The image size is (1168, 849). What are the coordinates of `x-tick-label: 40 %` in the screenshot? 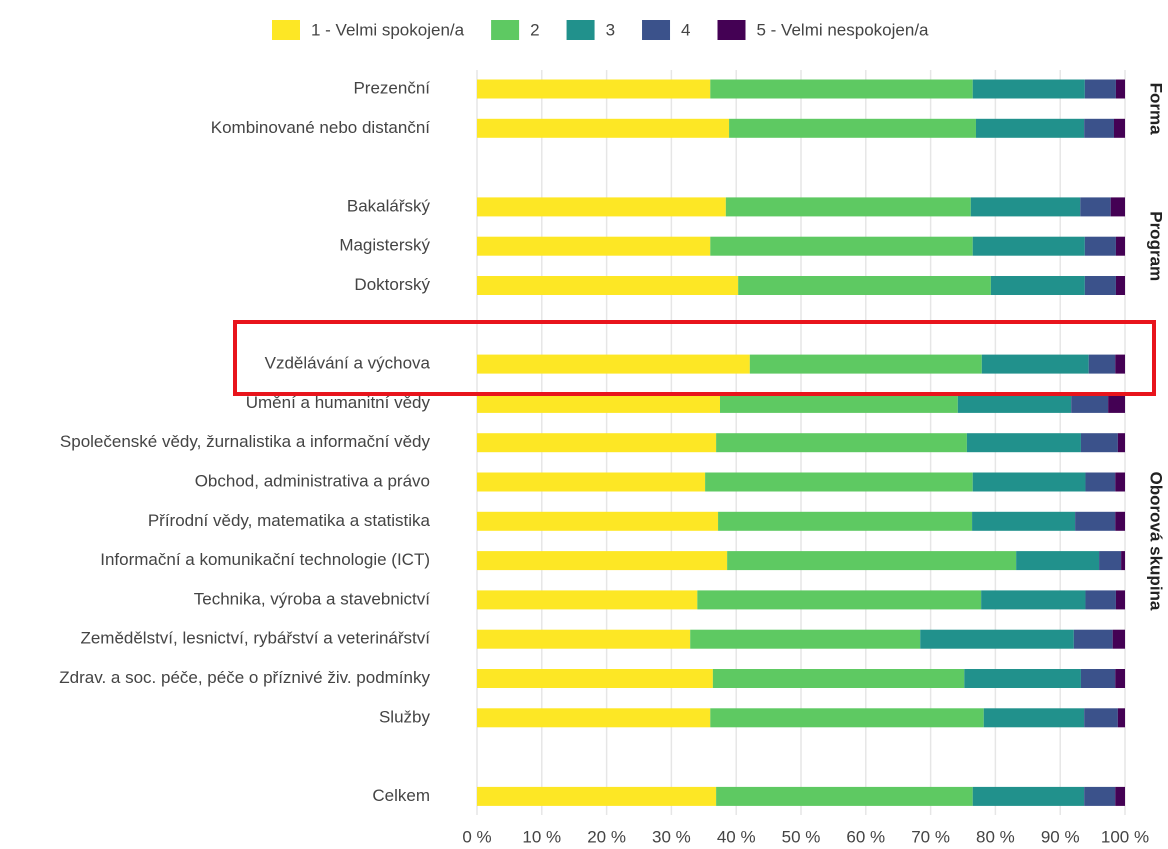 It's located at (736, 836).